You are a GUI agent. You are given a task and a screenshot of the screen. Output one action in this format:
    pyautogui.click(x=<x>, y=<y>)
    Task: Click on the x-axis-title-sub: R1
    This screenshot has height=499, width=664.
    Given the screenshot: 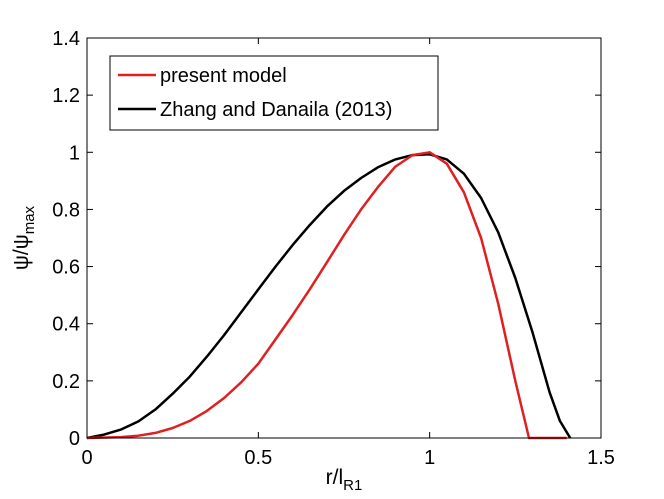 What is the action you would take?
    pyautogui.click(x=352, y=485)
    